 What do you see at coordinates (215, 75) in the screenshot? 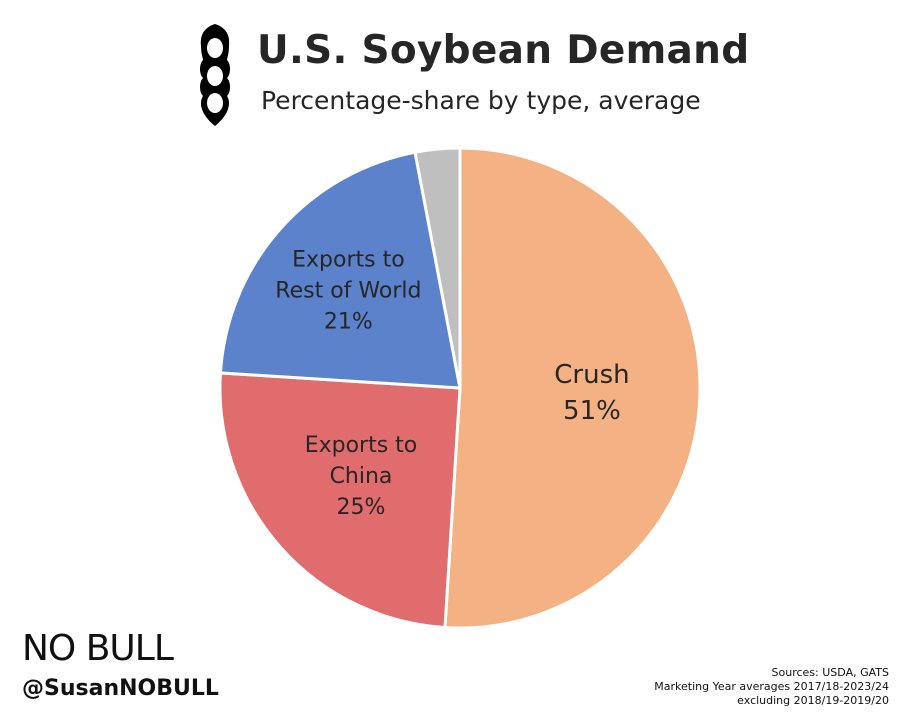
I see `soybean-pod-icon` at bounding box center [215, 75].